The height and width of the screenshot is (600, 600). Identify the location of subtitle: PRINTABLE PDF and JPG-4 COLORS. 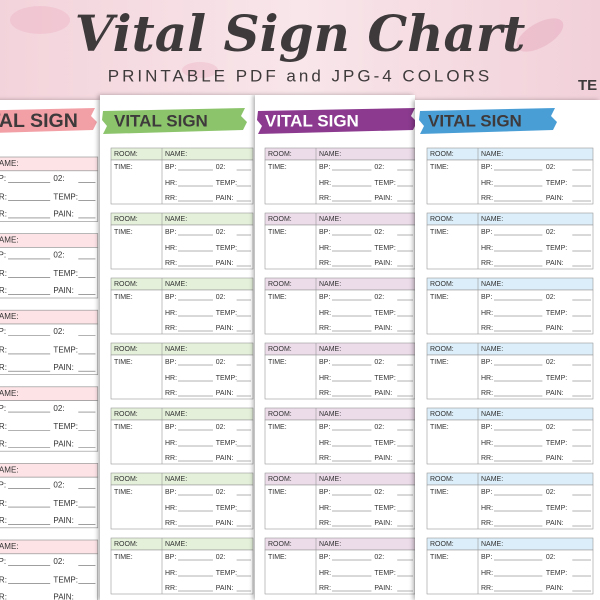
(300, 75).